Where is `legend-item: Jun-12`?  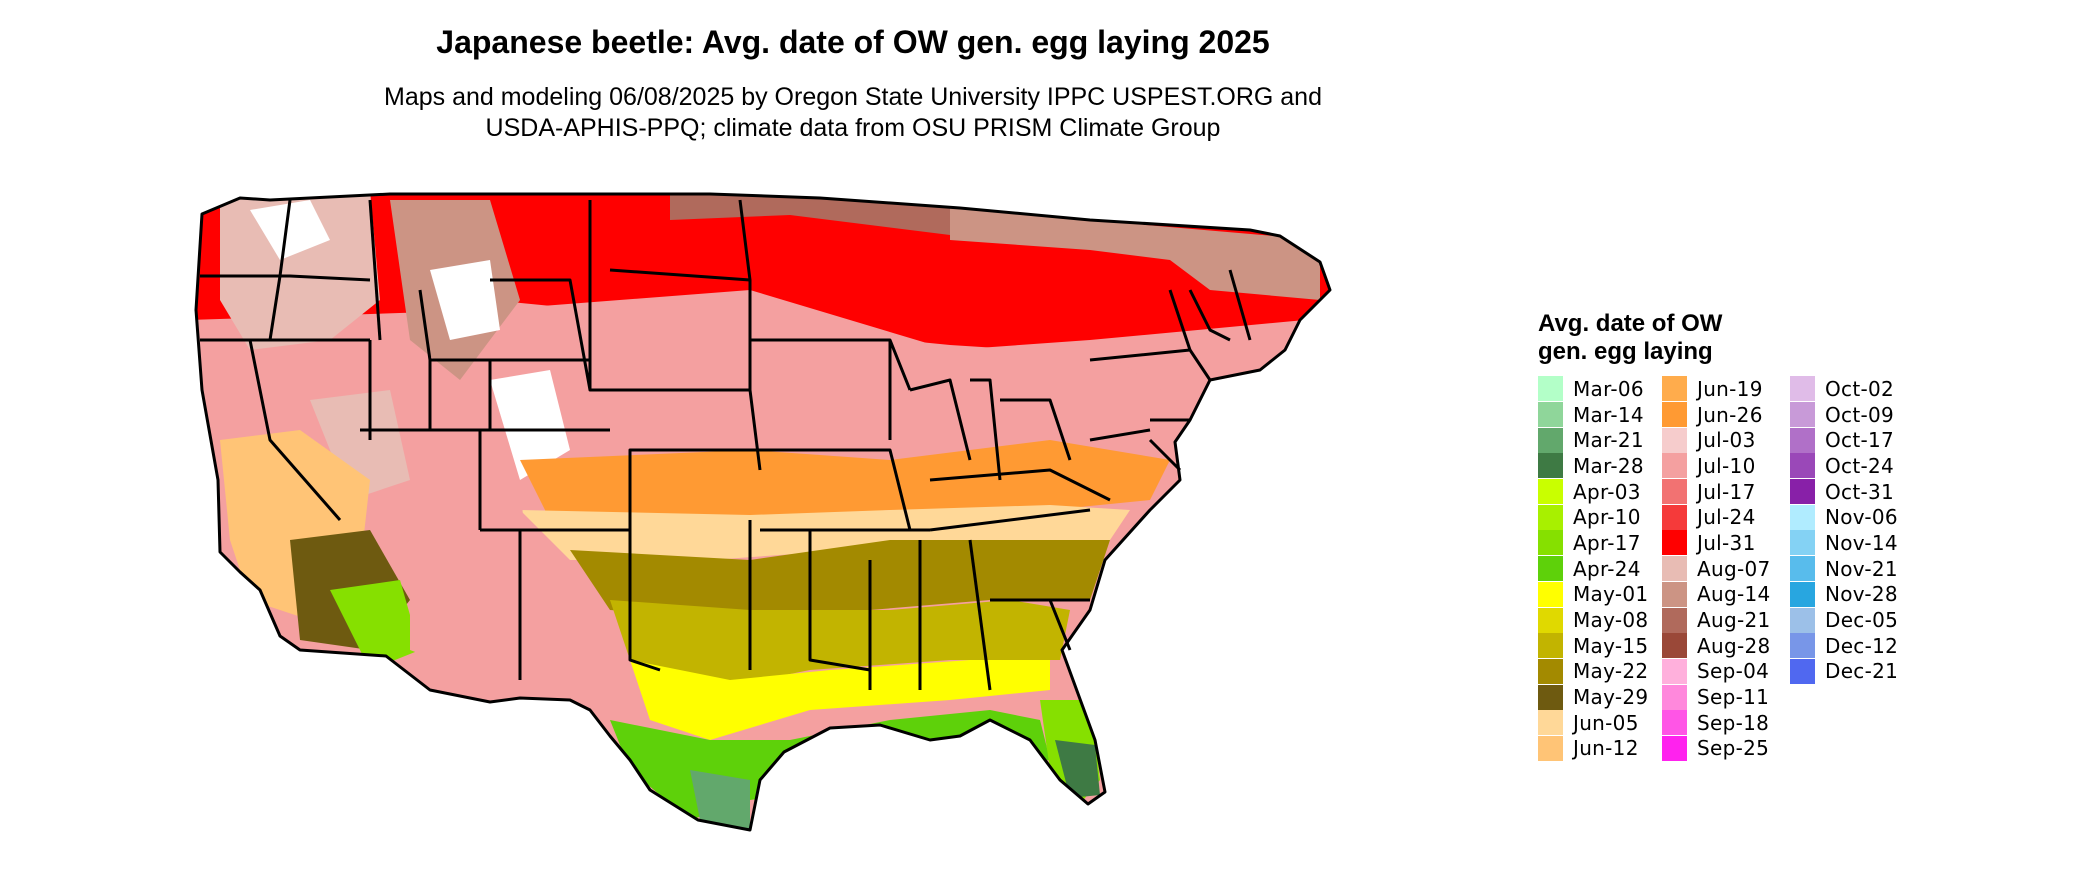 legend-item: Jun-12 is located at coordinates (1593, 748).